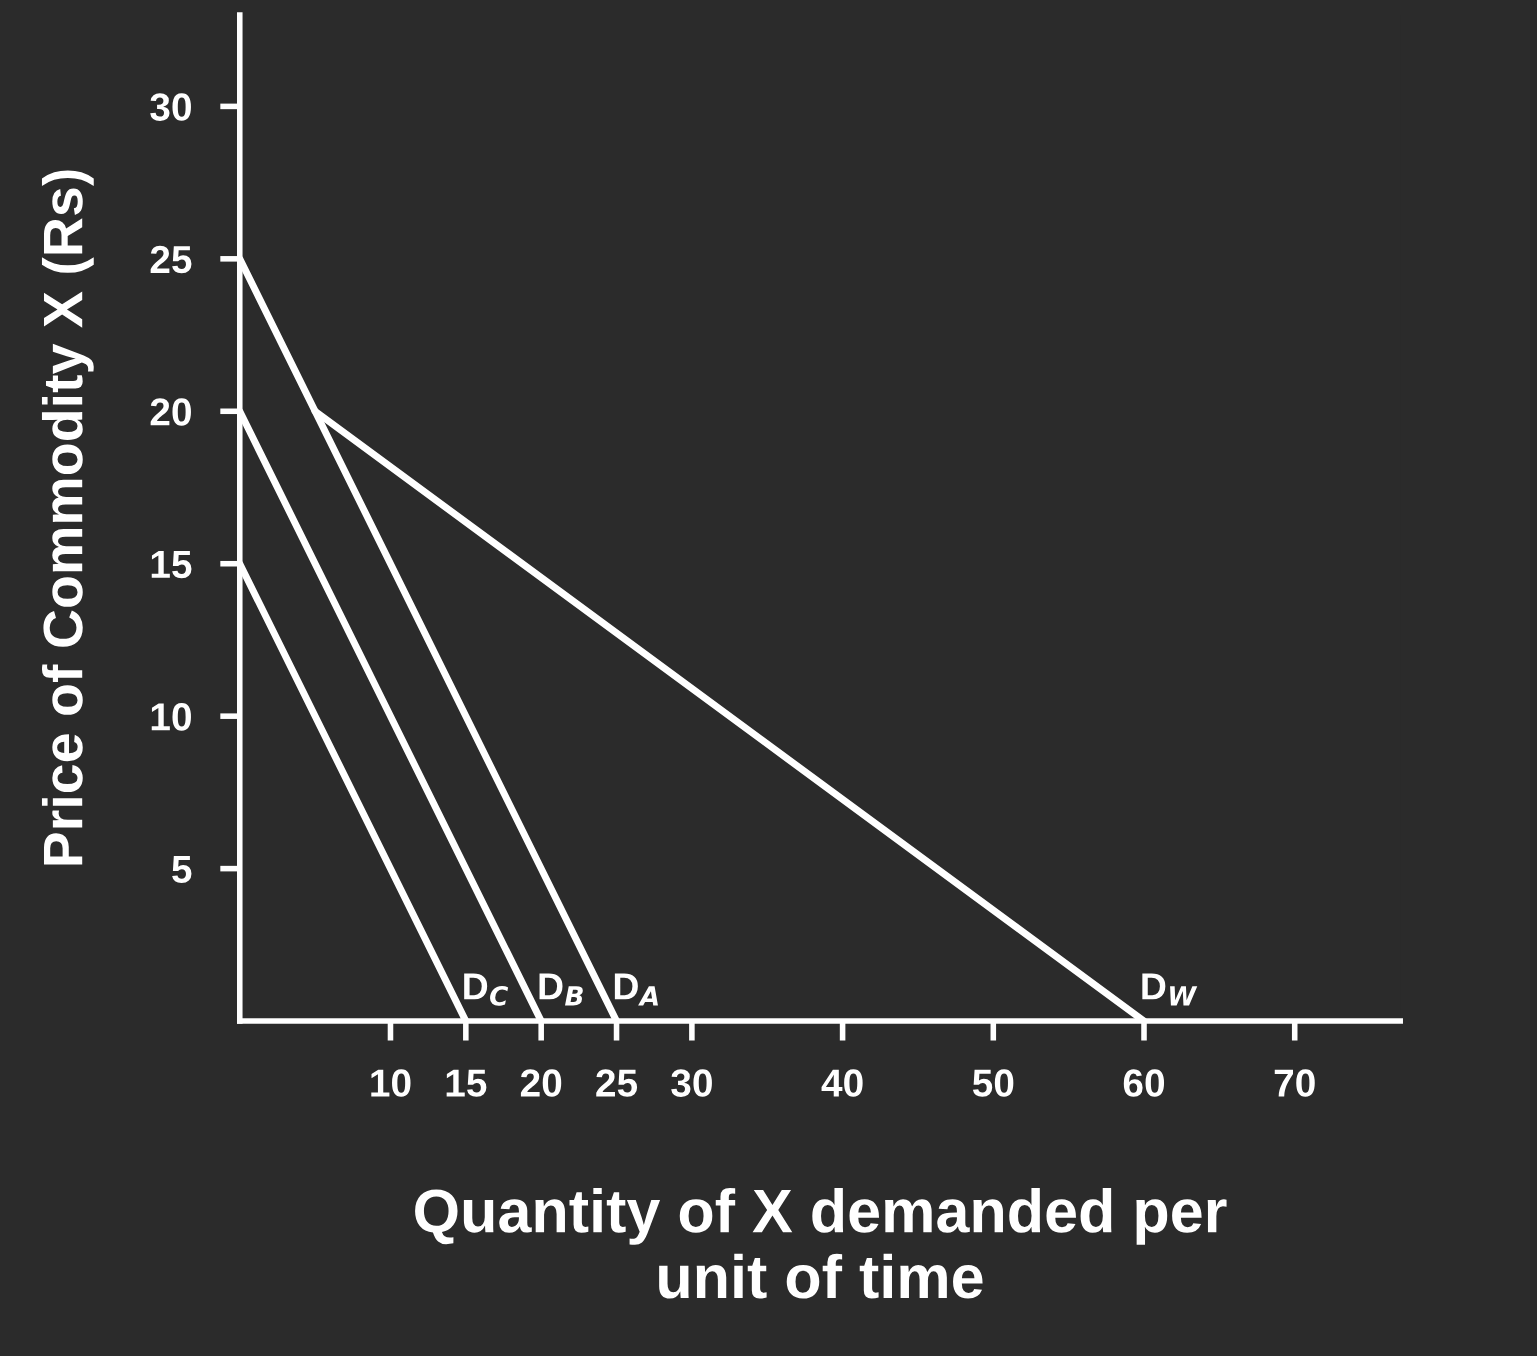  Describe the element at coordinates (617, 1083) in the screenshot. I see `x-tick-label: 25` at that location.